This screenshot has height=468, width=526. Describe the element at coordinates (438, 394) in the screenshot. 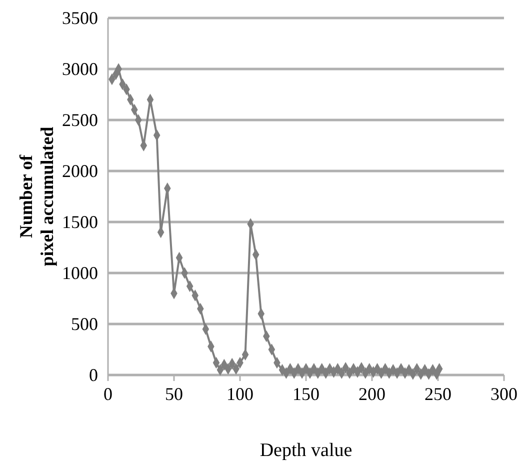

I see `x-tick-label: 250` at that location.